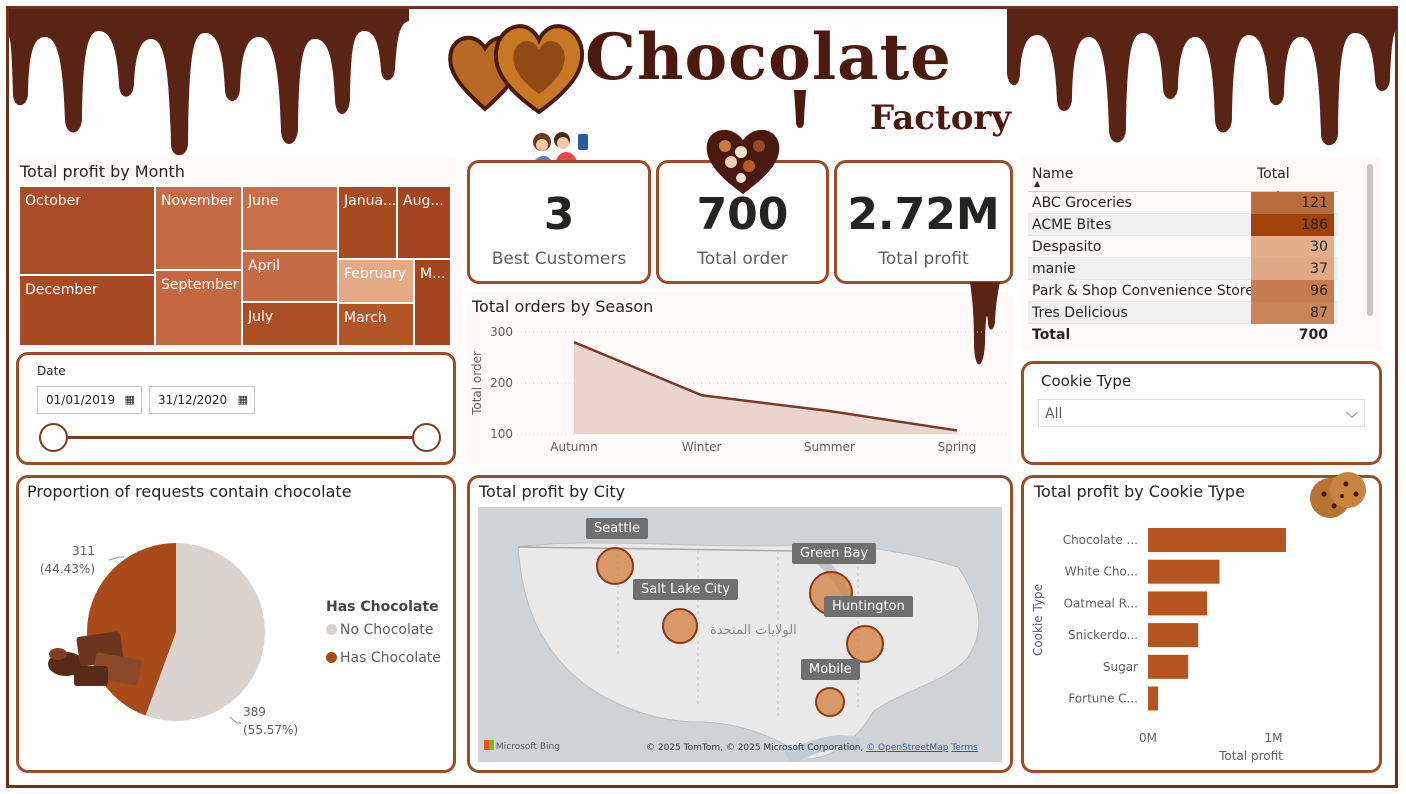 The width and height of the screenshot is (1406, 794). I want to click on bing-logo-text: Microsoft Bing, so click(528, 747).